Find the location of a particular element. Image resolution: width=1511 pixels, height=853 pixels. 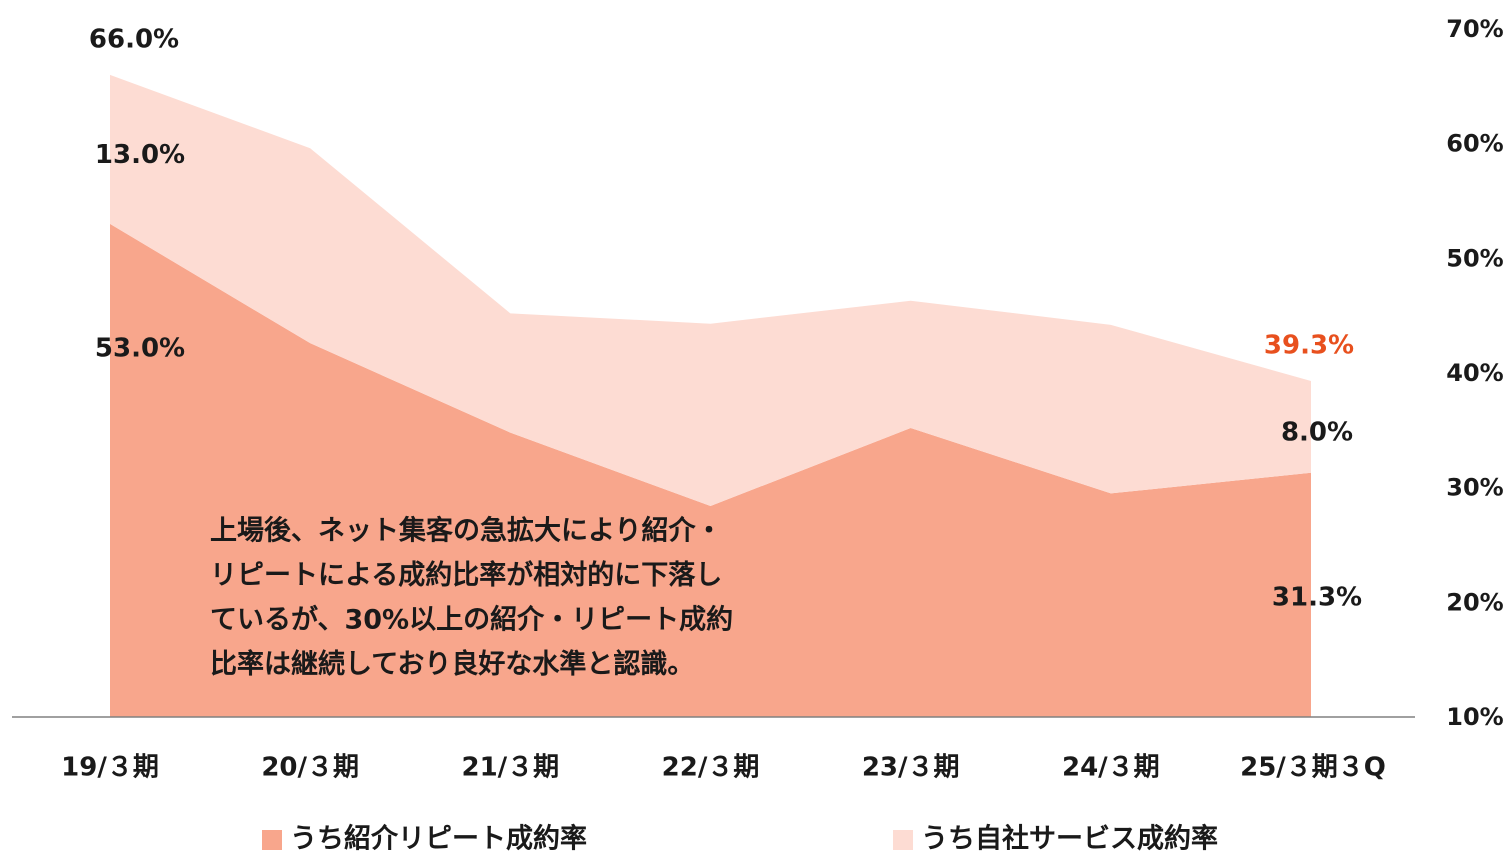

y-tick-label: 30% is located at coordinates (1474, 488).